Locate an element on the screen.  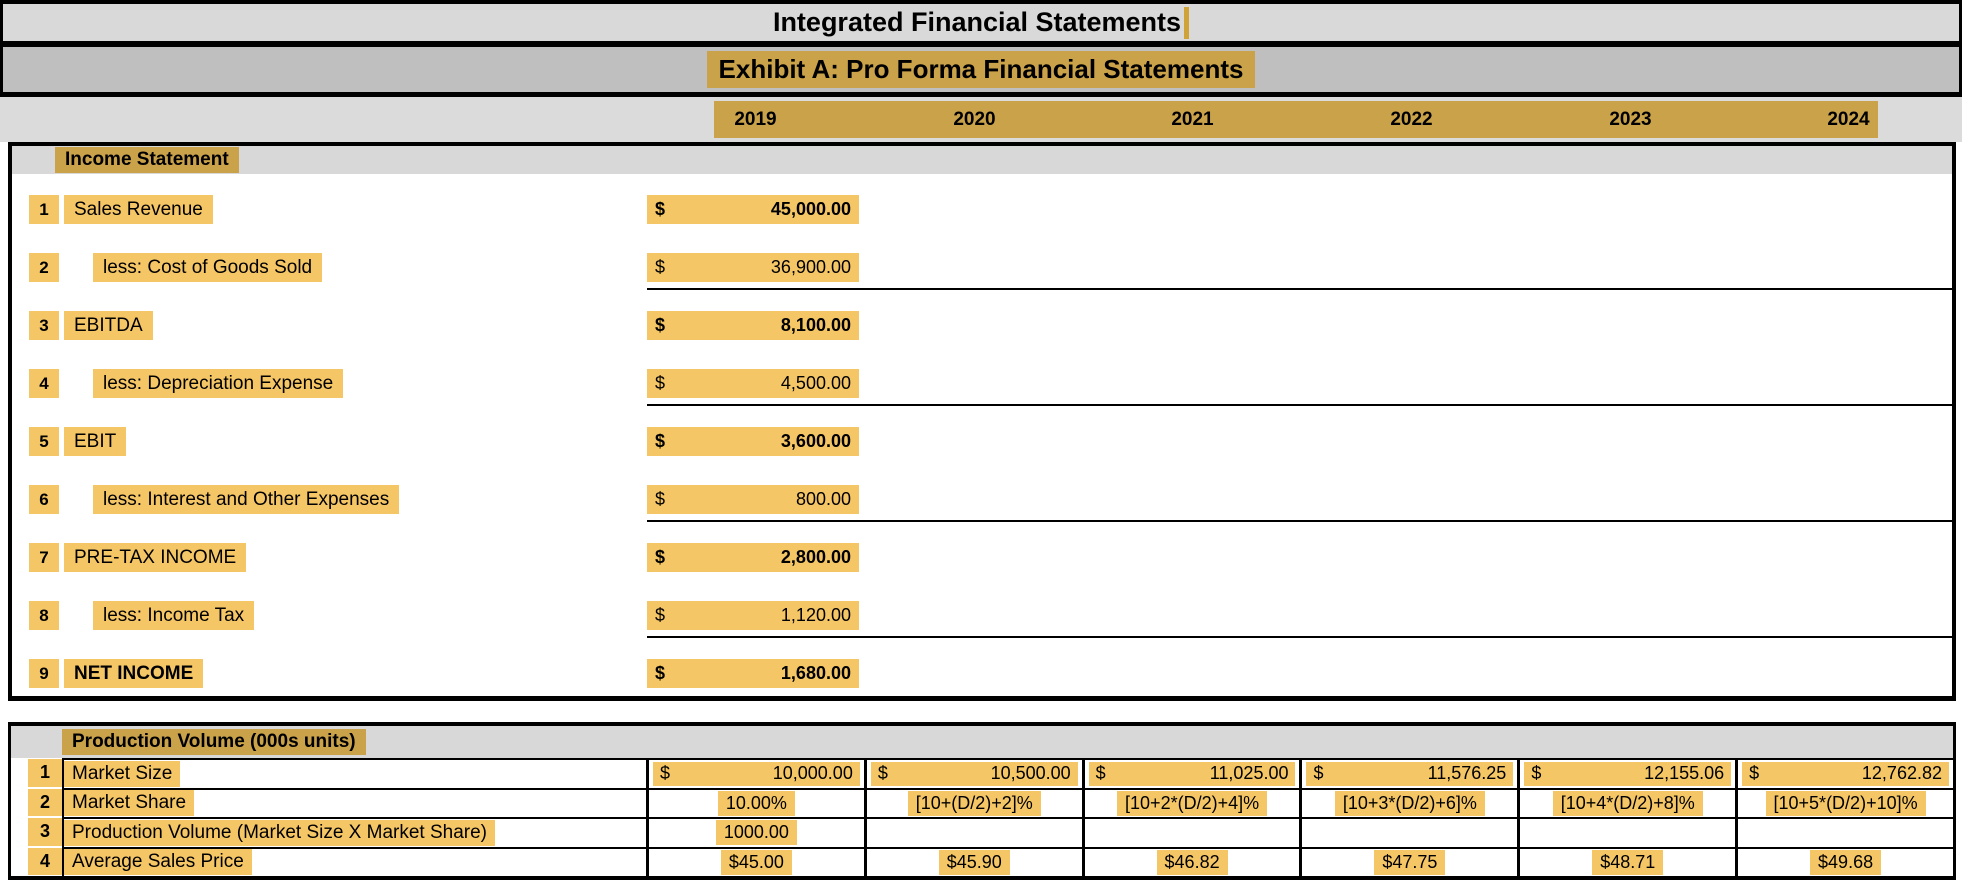
market-size-2019-cell: $10,000.00 is located at coordinates (755, 773).